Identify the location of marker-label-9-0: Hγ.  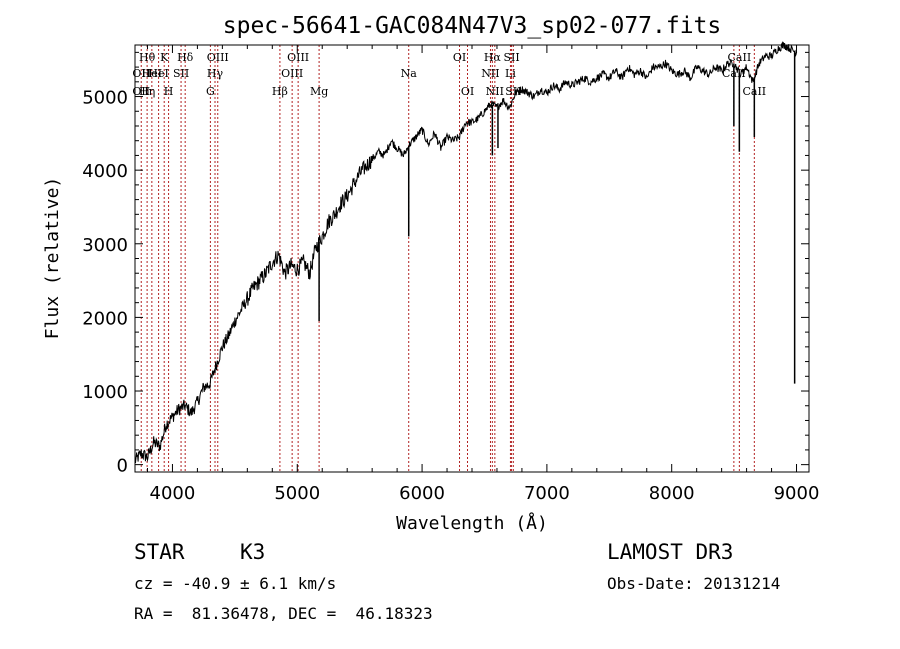
(215, 73).